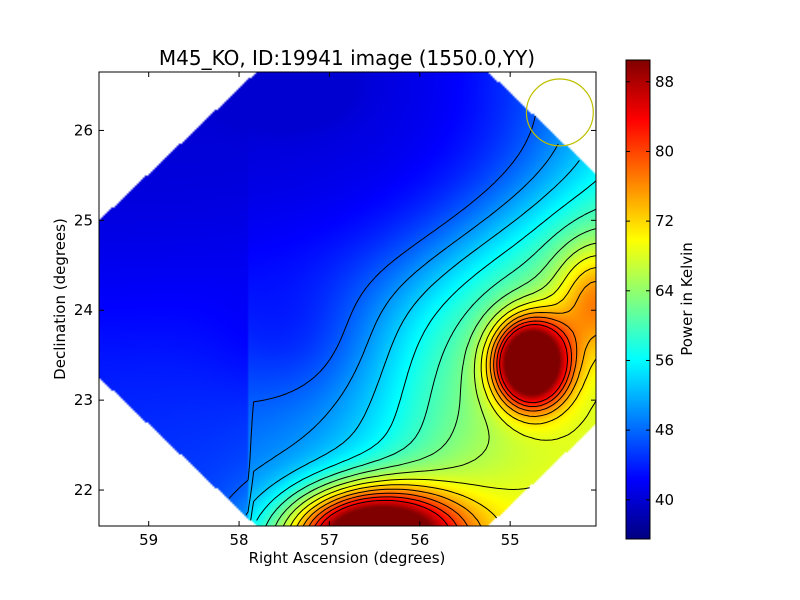  I want to click on colorbar-tick-label: 88, so click(664, 82).